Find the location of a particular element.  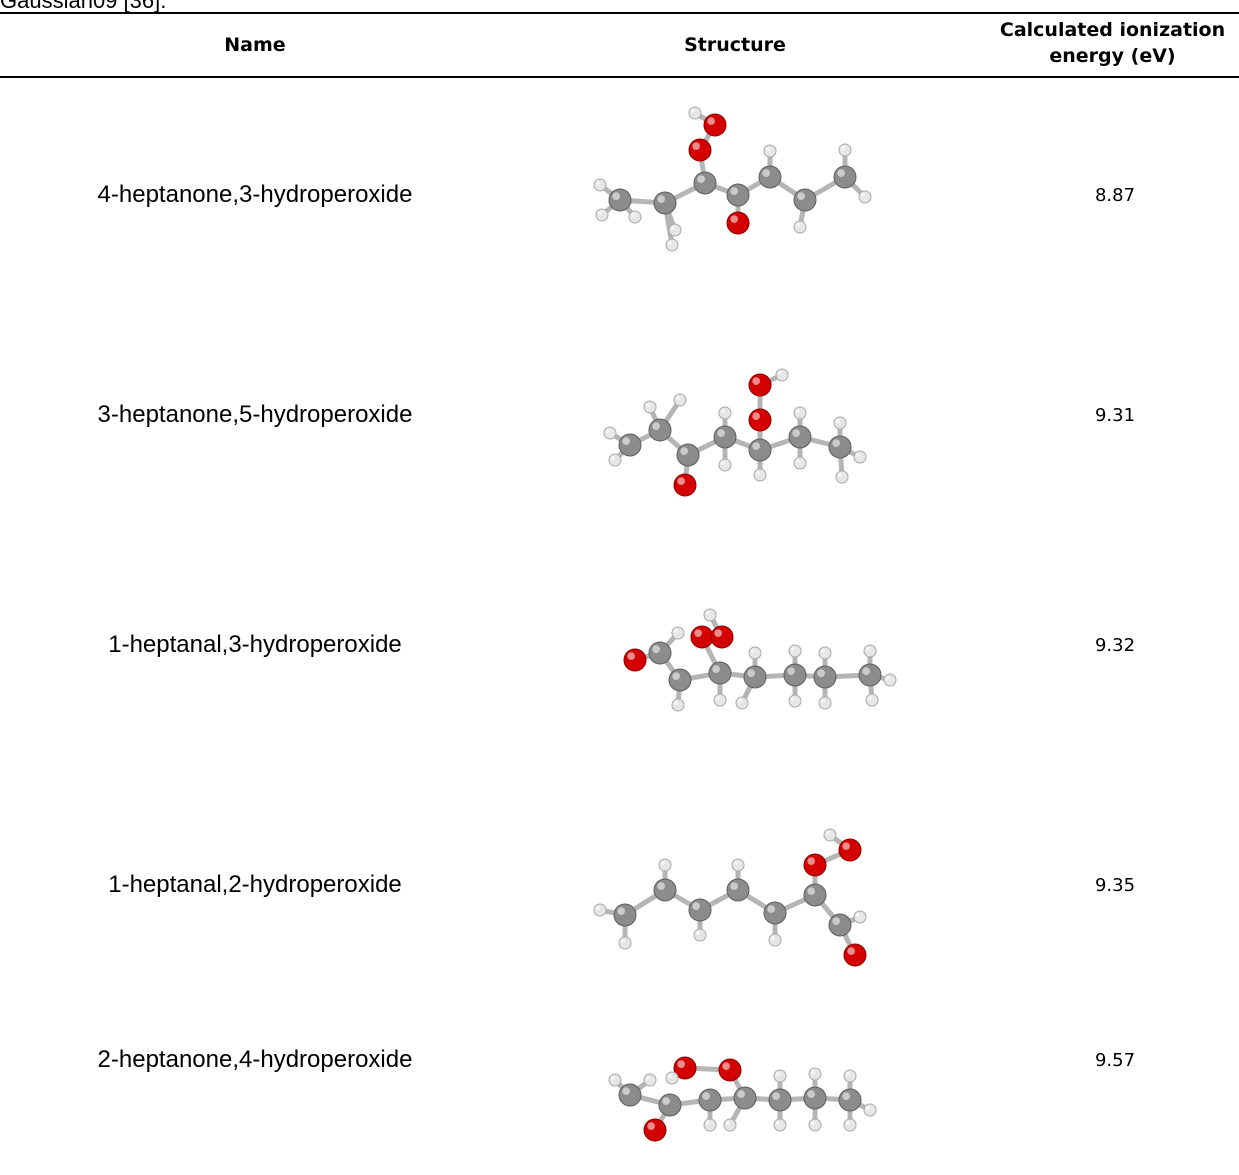

structure-image is located at coordinates (740, 195).